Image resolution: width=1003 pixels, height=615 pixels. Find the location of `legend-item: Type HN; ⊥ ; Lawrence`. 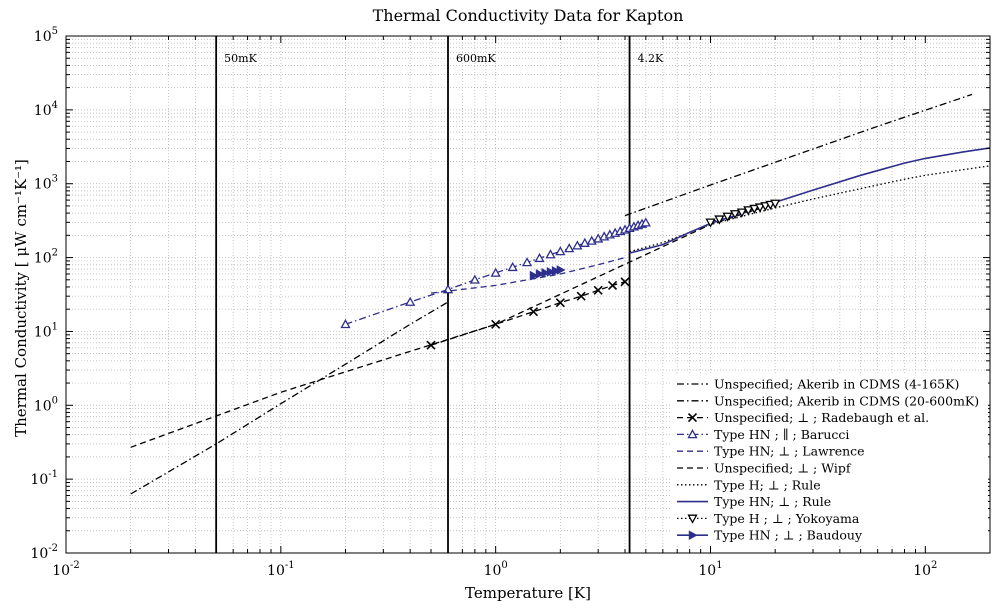

legend-item: Type HN; ⊥ ; Lawrence is located at coordinates (771, 451).